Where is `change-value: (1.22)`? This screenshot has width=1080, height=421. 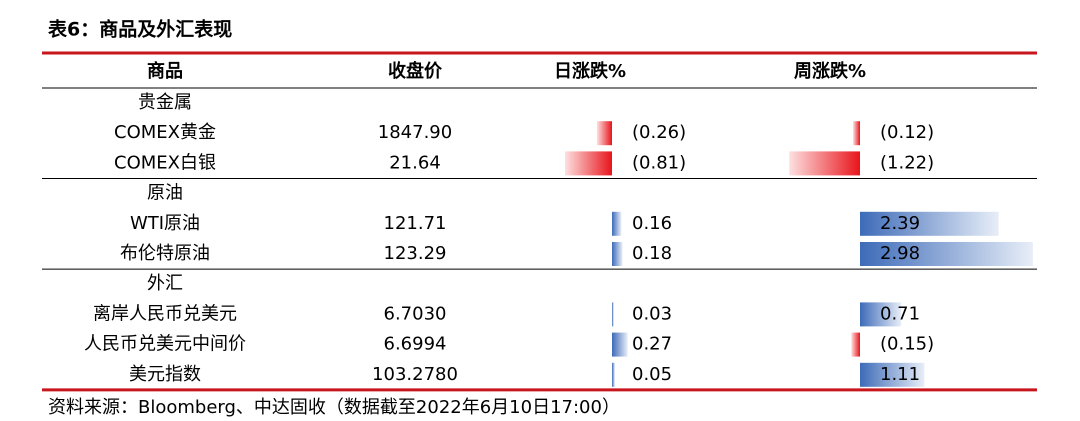
change-value: (1.22) is located at coordinates (907, 162).